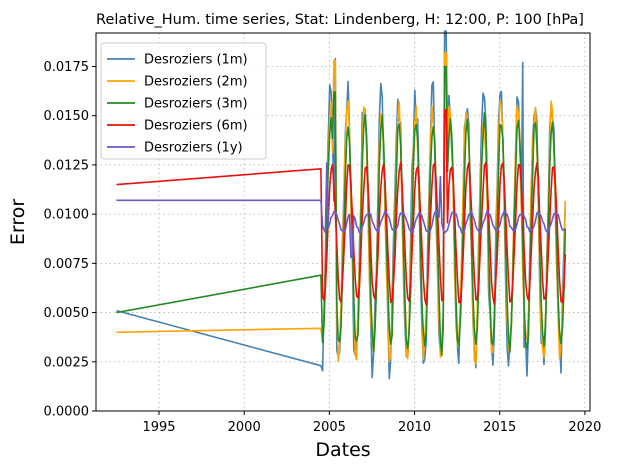  What do you see at coordinates (196, 126) in the screenshot?
I see `legend-label: Desroziers (6m)` at bounding box center [196, 126].